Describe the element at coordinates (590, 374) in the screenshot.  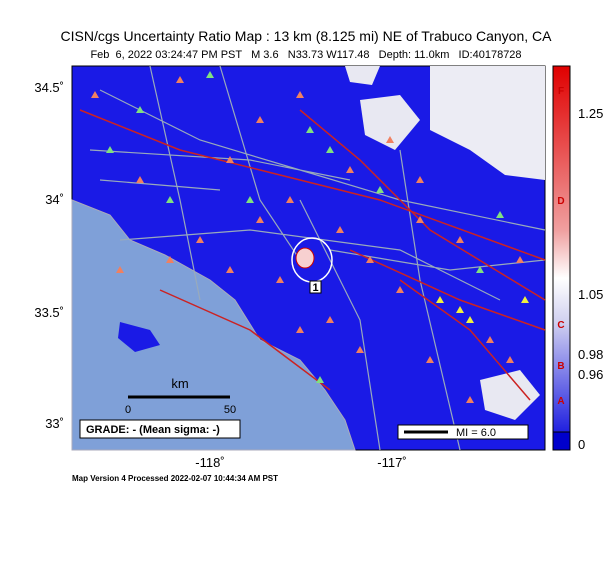
I see `colorbar-label: 0.96` at that location.